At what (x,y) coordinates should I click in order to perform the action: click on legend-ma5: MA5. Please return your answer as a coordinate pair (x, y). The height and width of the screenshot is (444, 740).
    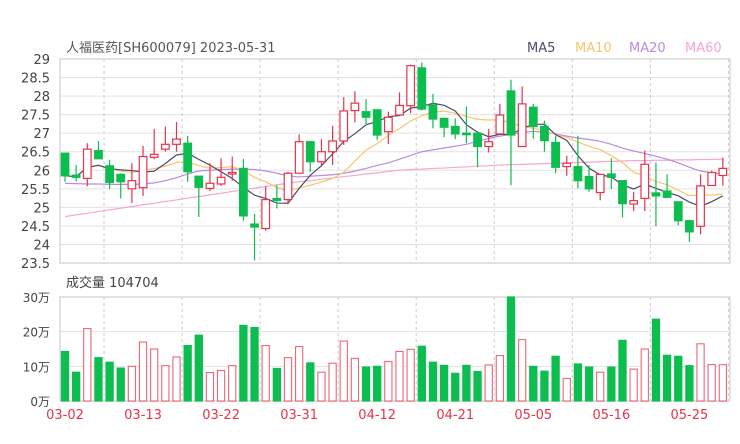
    Looking at the image, I should click on (541, 48).